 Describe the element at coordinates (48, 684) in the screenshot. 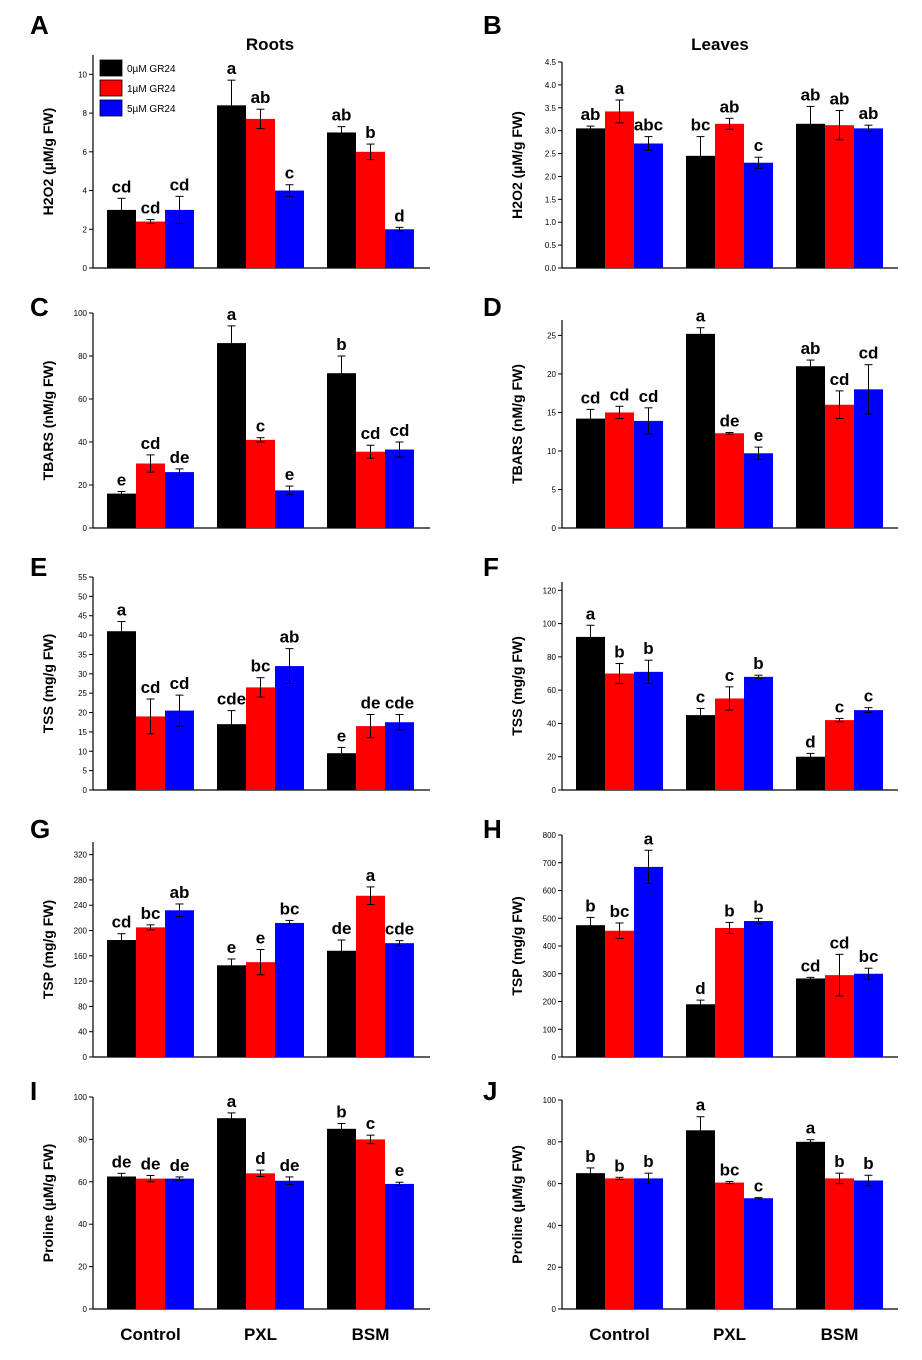

I see `y-axis-label: TSS (mg/g FW)` at that location.